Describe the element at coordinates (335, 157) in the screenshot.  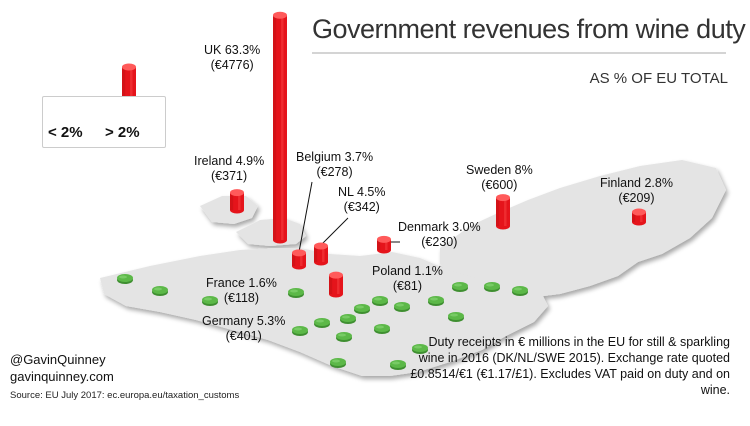
I see `label-belgium-name: Belgium 3.7%` at that location.